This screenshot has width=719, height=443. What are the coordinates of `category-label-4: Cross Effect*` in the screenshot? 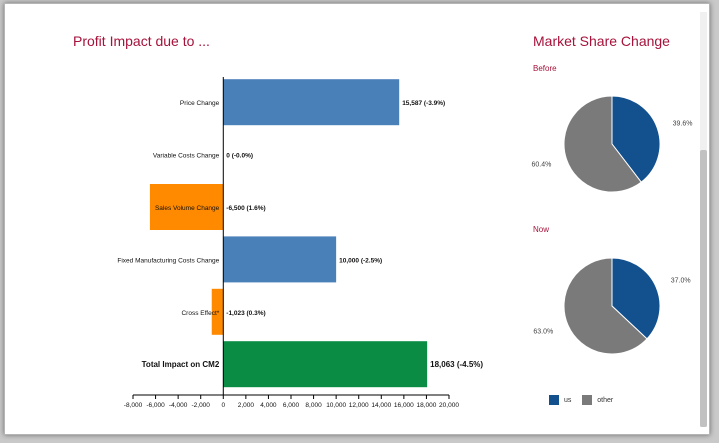 It's located at (200, 313).